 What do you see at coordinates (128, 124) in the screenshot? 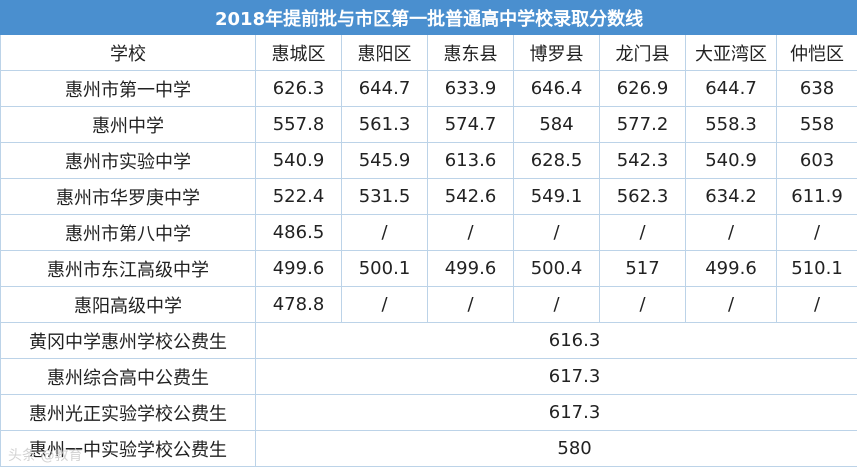
I see `school-name-cell: 惠州中学` at bounding box center [128, 124].